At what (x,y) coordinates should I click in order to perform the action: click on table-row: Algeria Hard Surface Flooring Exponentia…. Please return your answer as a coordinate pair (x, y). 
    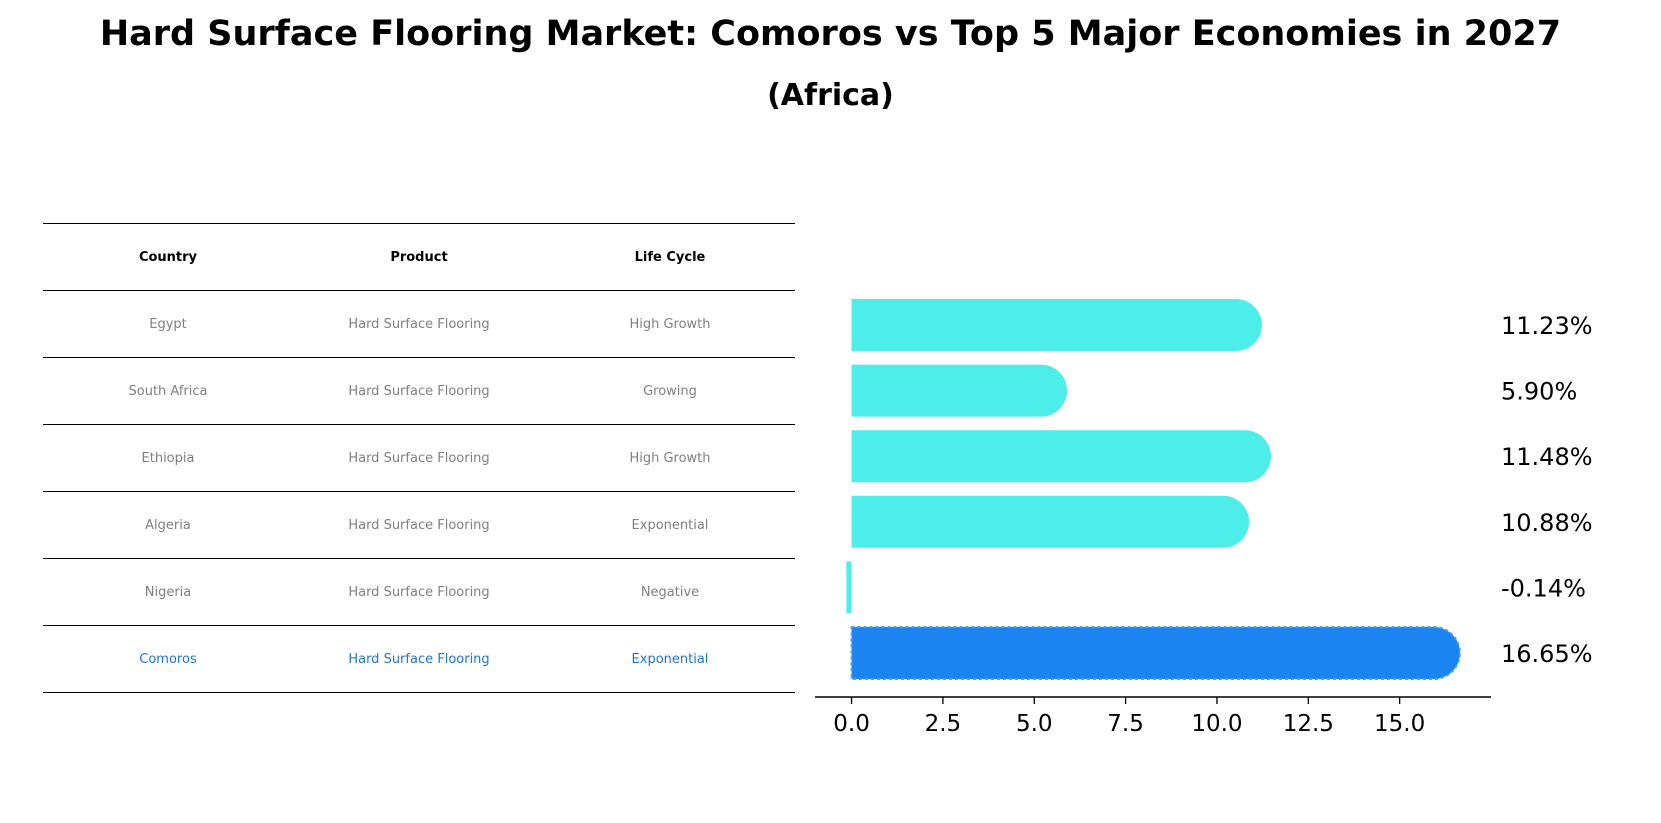
    Looking at the image, I should click on (419, 524).